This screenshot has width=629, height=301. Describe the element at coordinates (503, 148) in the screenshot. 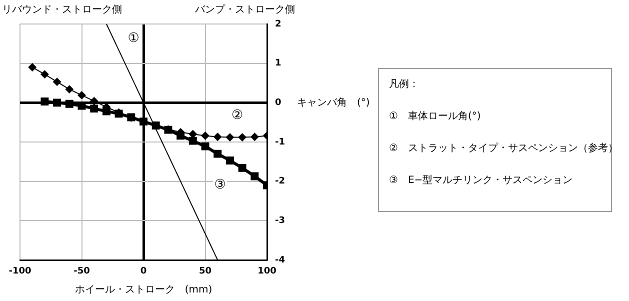

I see `text: ② ストラット・タイプ・サスペンション（参考）` at that location.